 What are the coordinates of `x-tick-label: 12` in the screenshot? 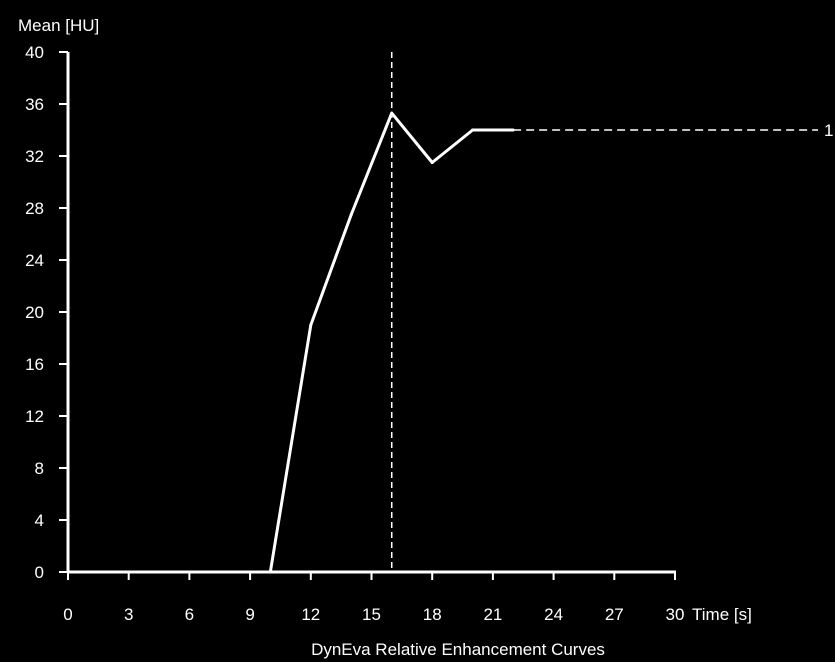 It's located at (310, 614).